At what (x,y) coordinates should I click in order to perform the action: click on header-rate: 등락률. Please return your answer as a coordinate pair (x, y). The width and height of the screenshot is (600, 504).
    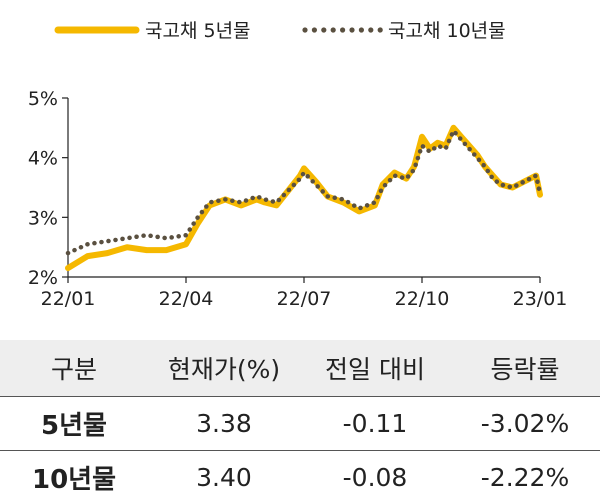
    Looking at the image, I should click on (525, 368).